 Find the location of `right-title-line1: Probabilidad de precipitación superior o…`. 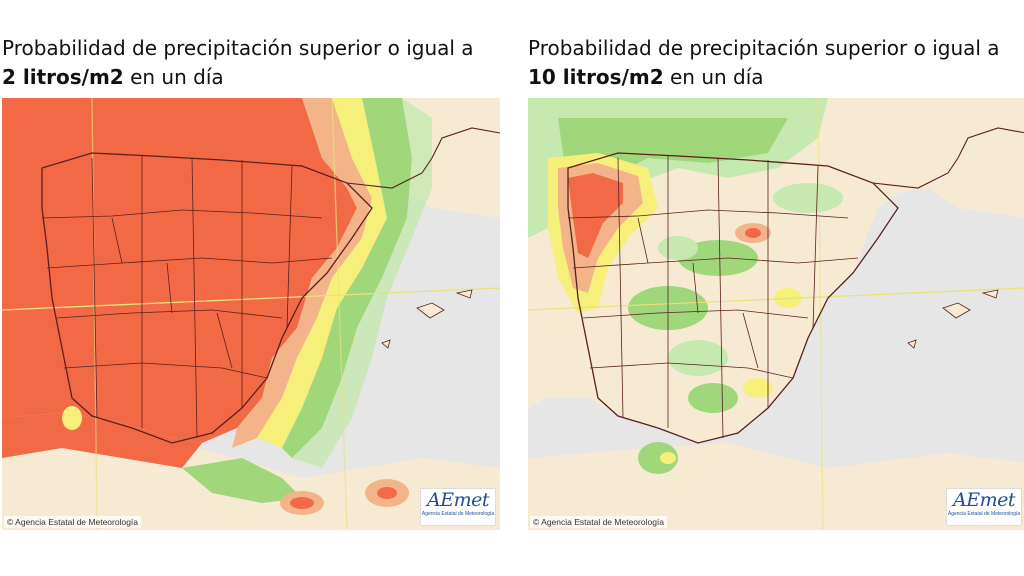

right-title-line1: Probabilidad de precipitación superior o… is located at coordinates (764, 48).